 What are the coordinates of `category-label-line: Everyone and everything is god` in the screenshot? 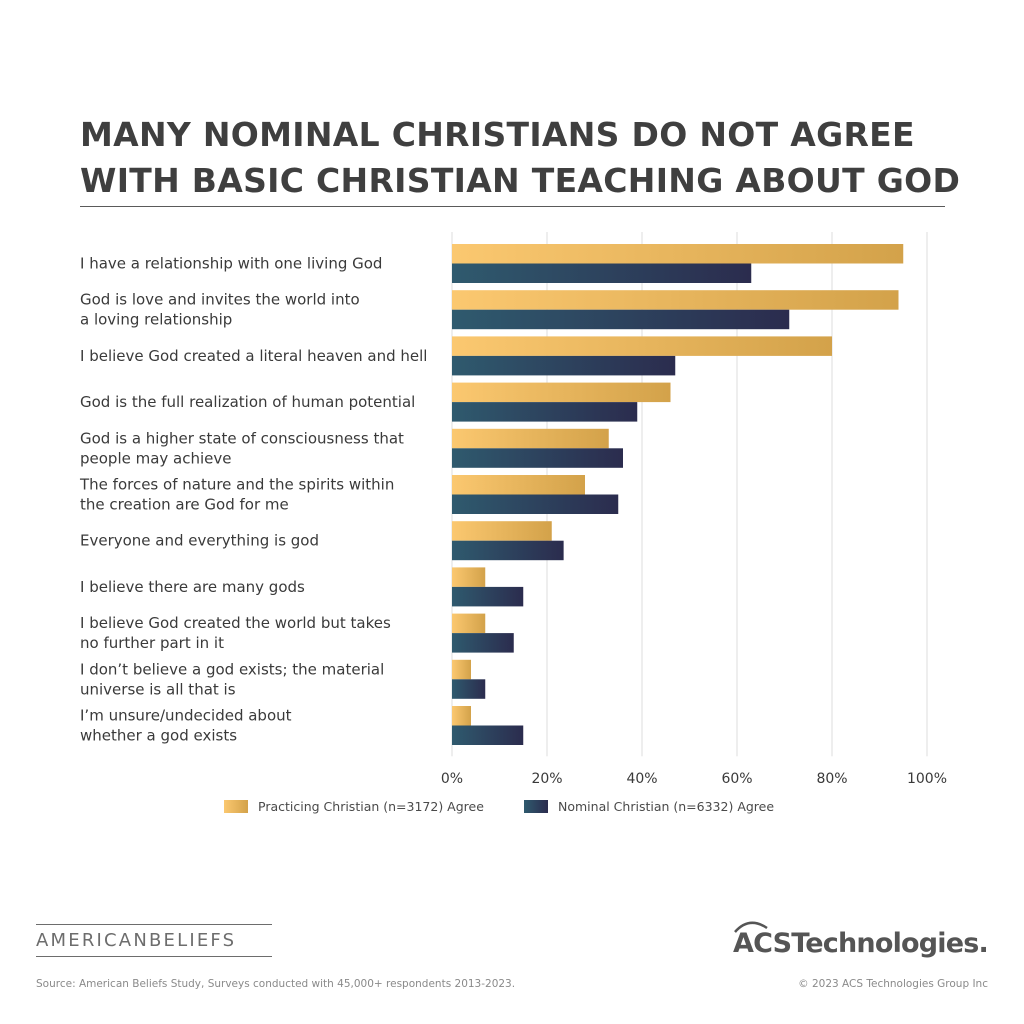 It's located at (199, 541).